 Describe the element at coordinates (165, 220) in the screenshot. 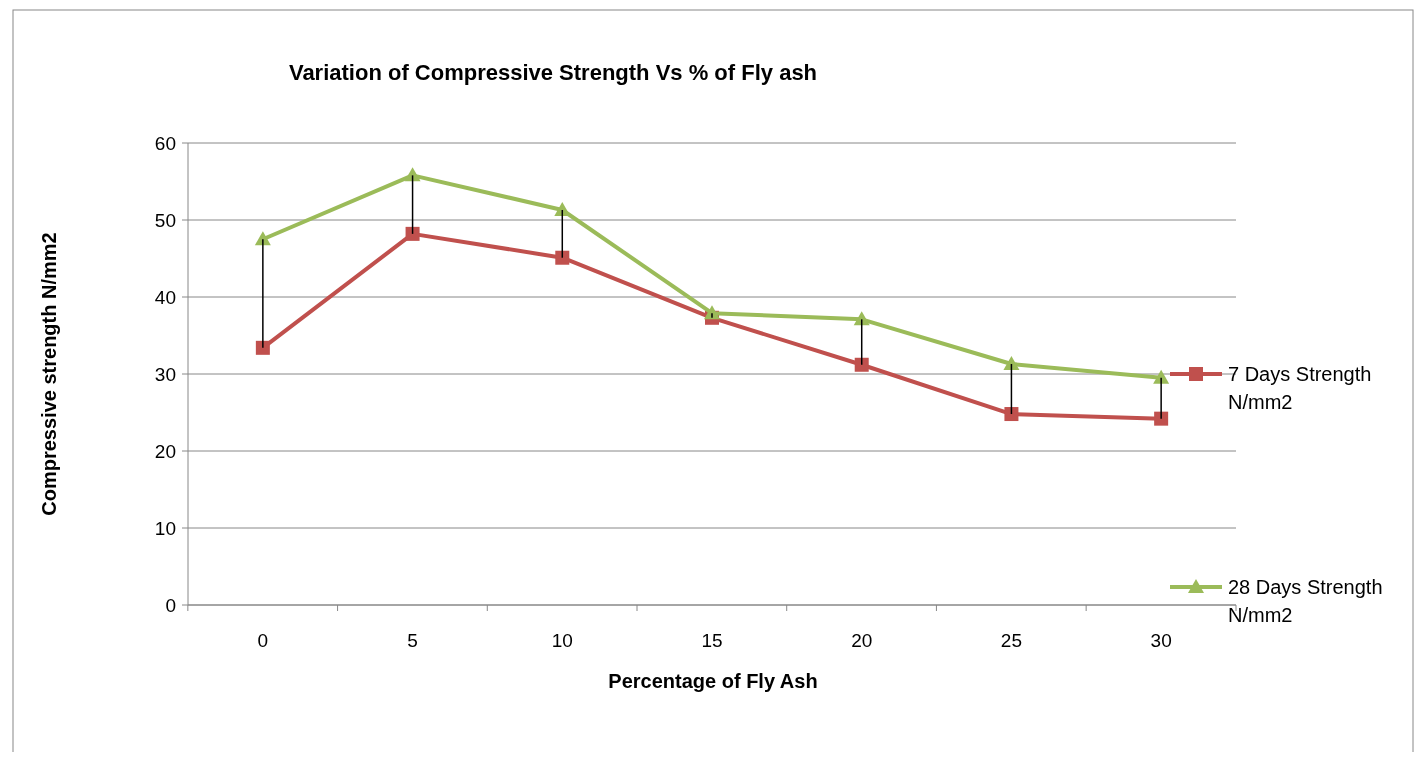

I see `y-tick-label: 50` at that location.